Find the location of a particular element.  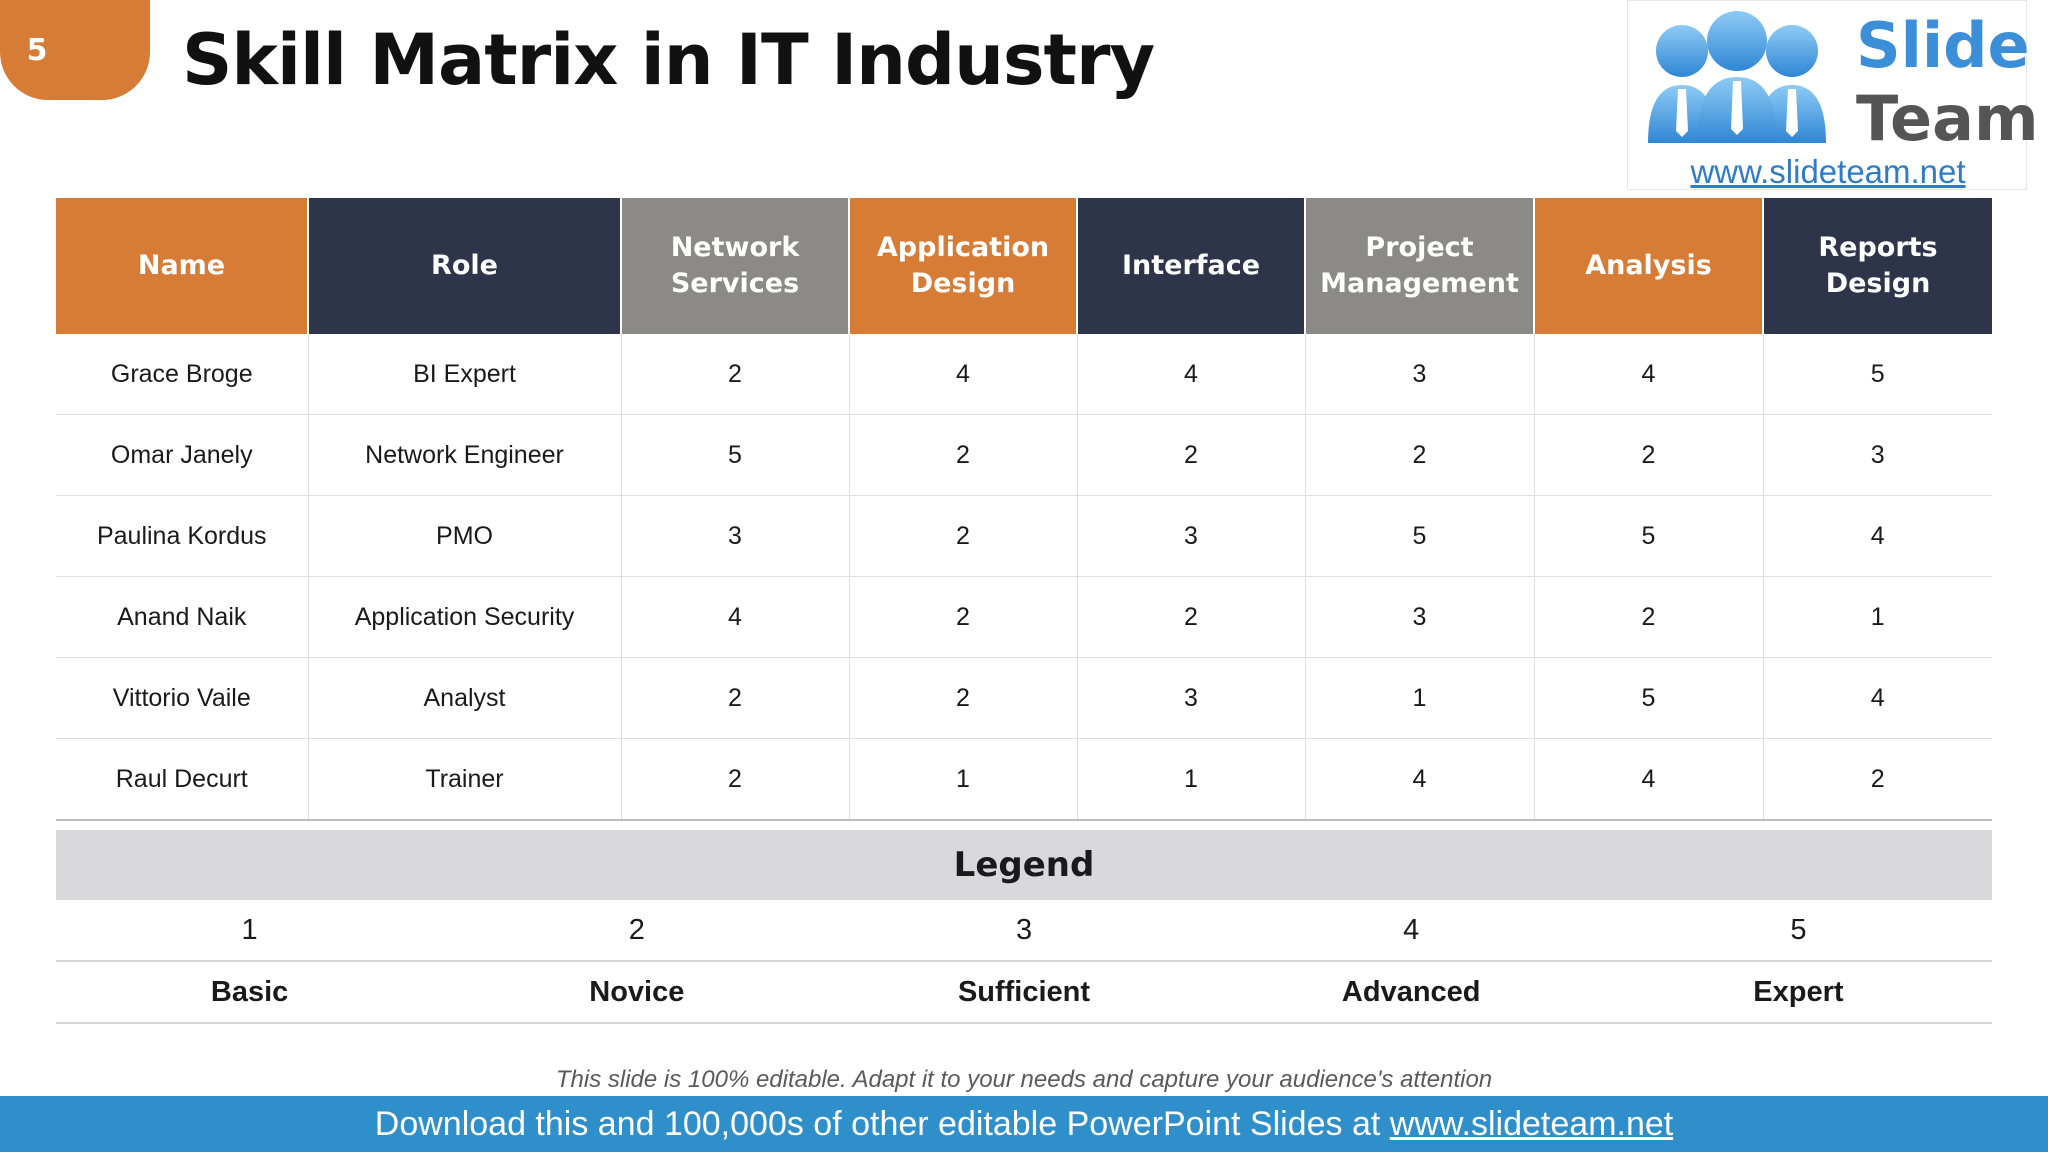

header-reports-design: Reports Design is located at coordinates (1877, 266).